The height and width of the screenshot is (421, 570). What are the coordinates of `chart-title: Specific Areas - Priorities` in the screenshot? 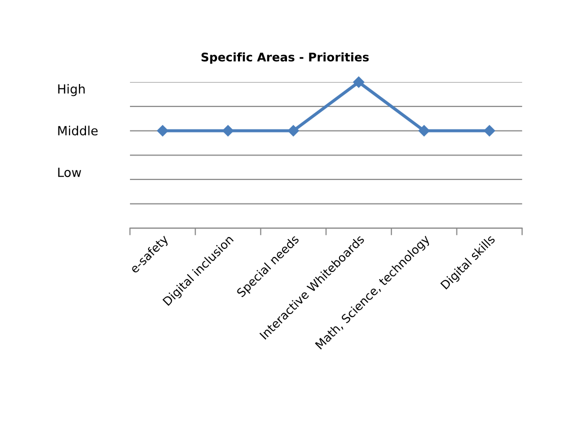 It's located at (285, 58).